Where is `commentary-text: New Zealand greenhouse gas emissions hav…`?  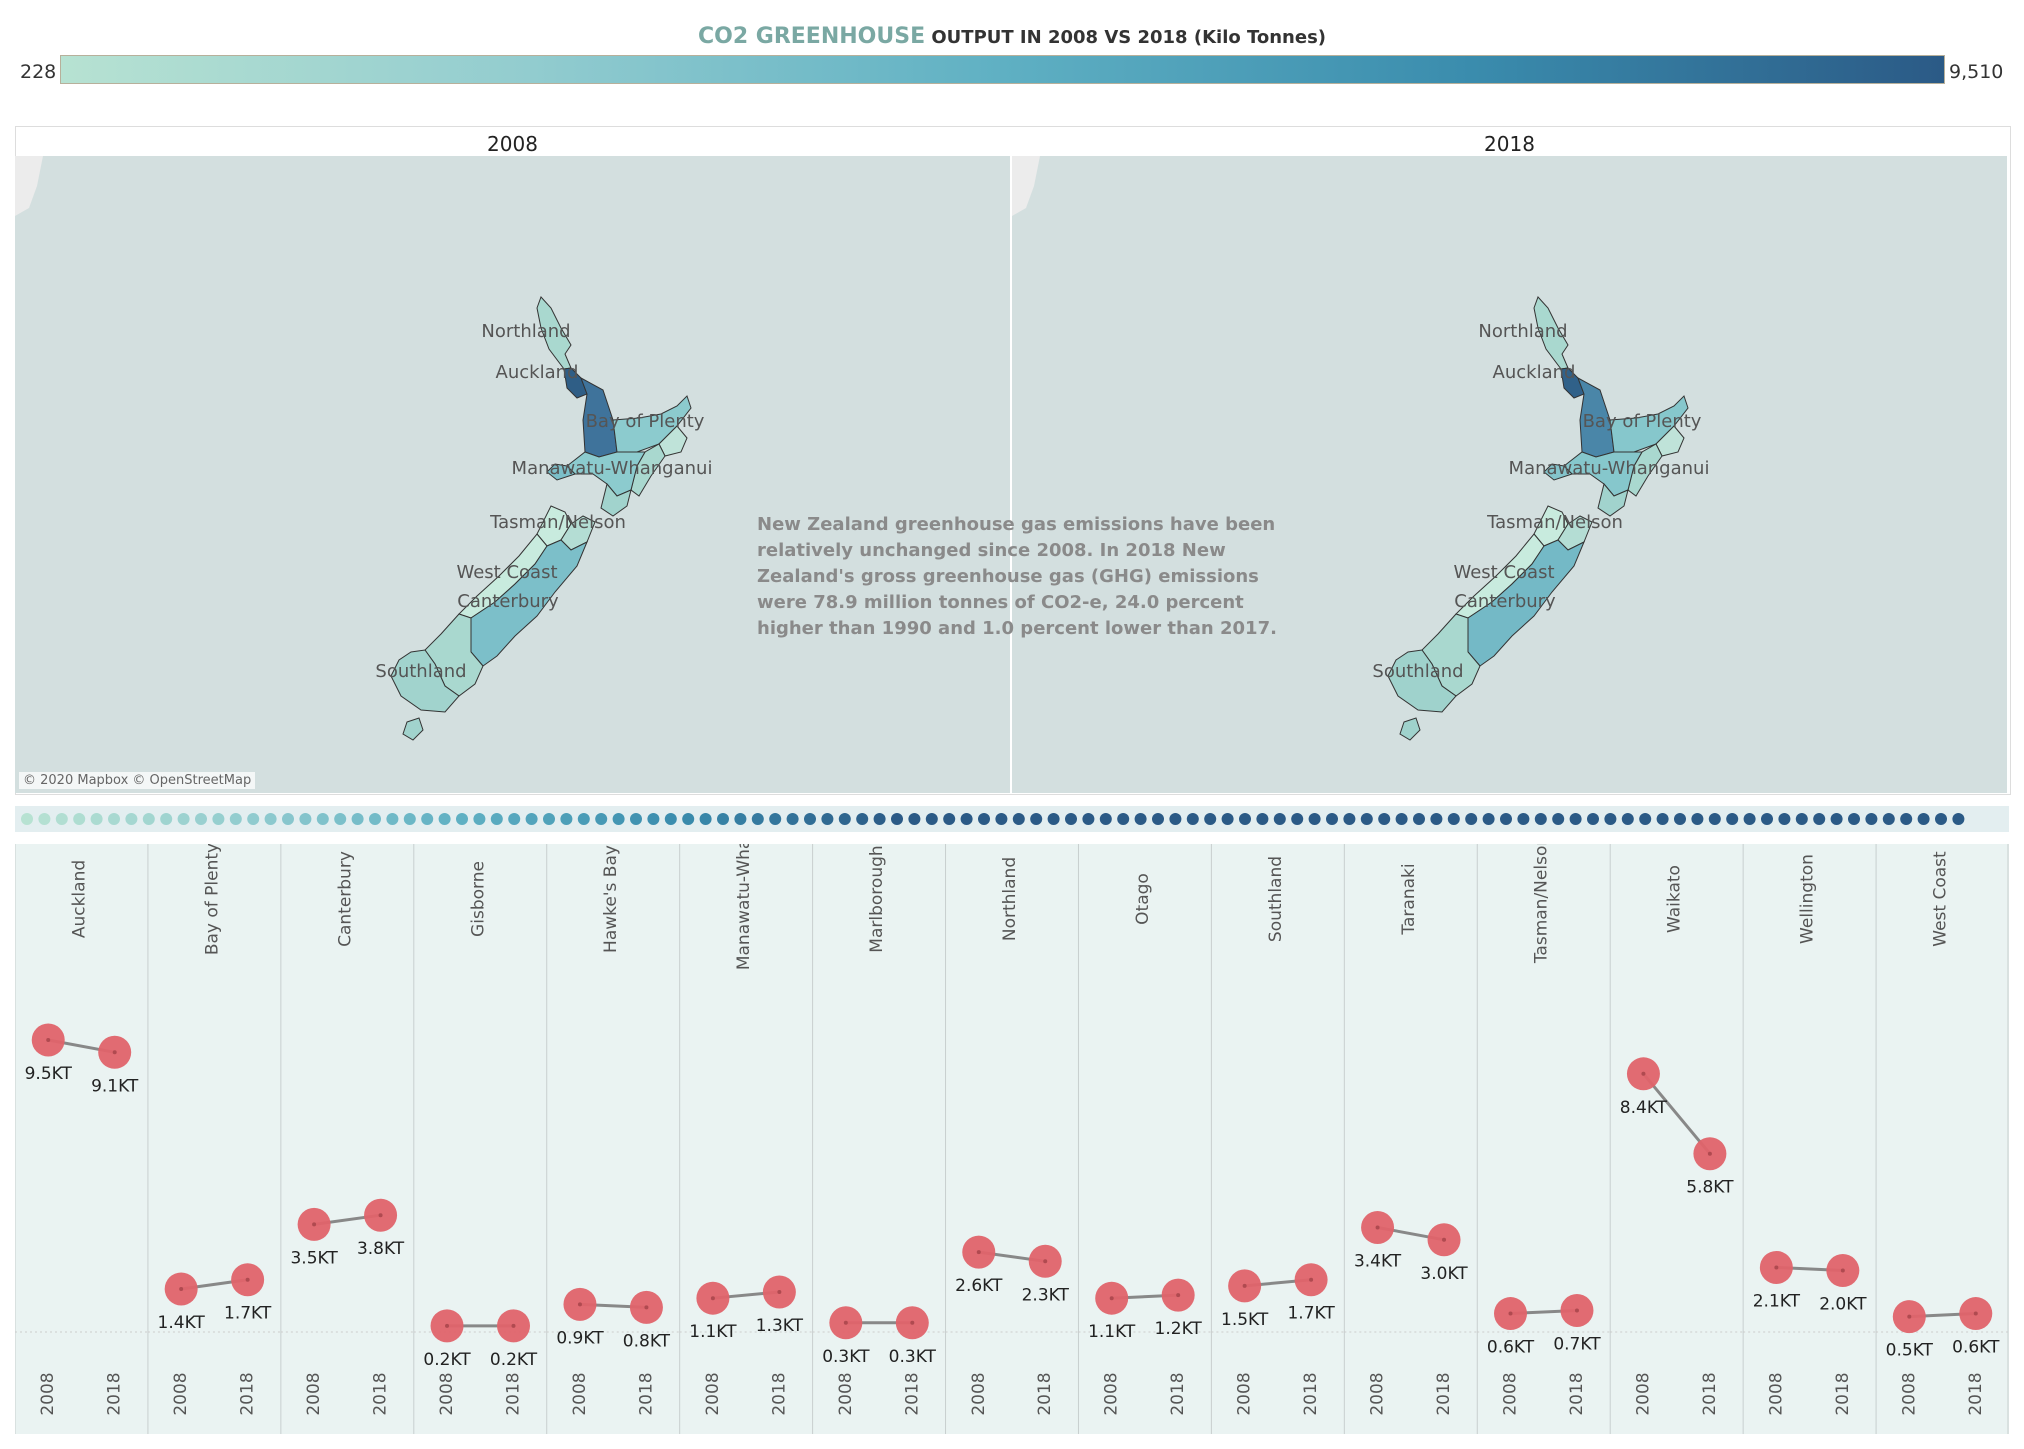
commentary-text: New Zealand greenhouse gas emissions hav… is located at coordinates (1017, 576).